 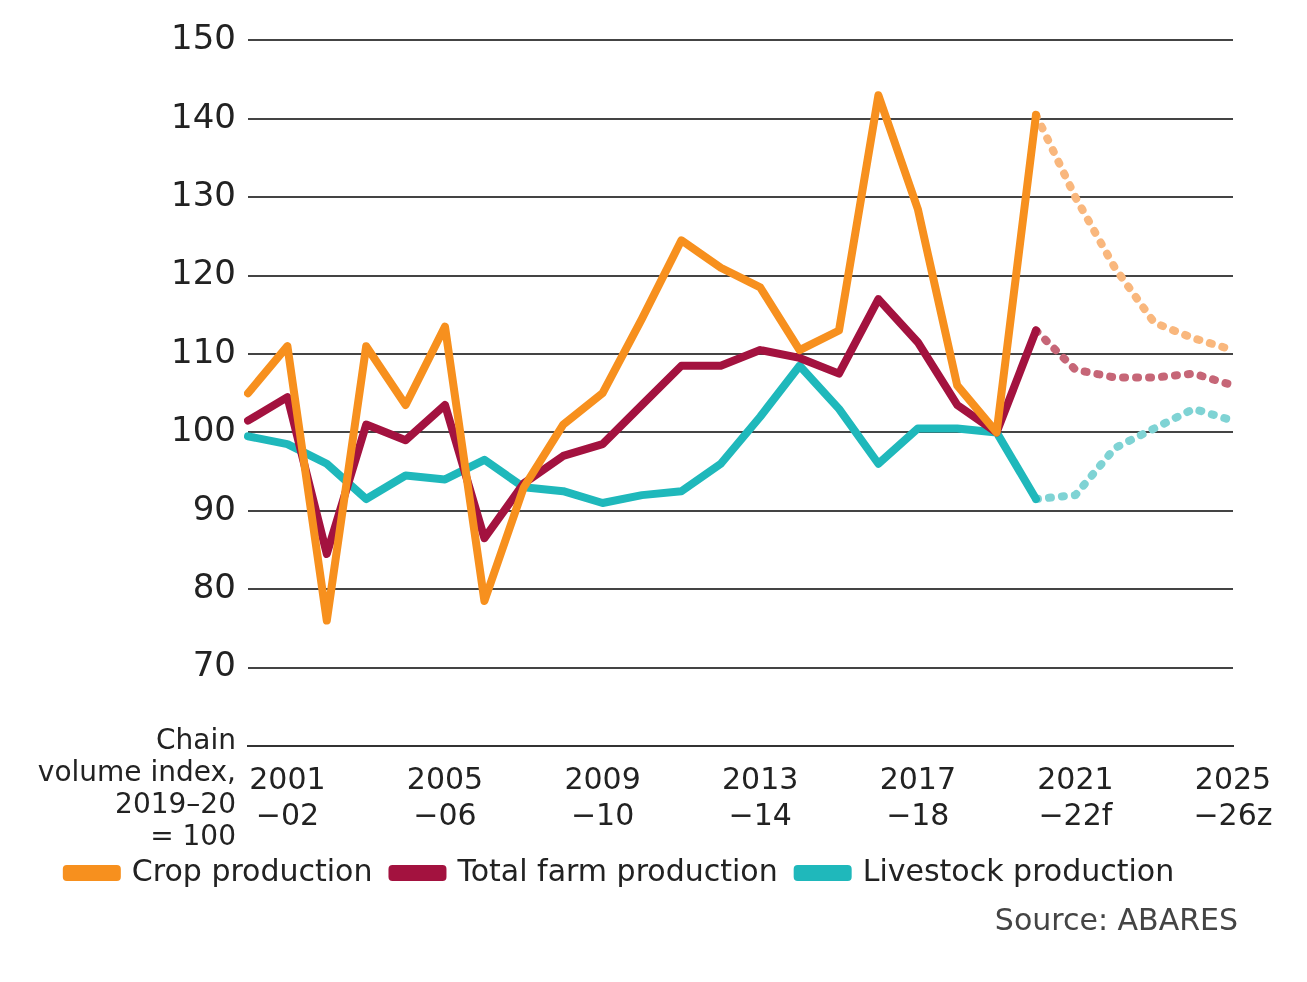 What do you see at coordinates (203, 194) in the screenshot?
I see `y-tick-label: 130` at bounding box center [203, 194].